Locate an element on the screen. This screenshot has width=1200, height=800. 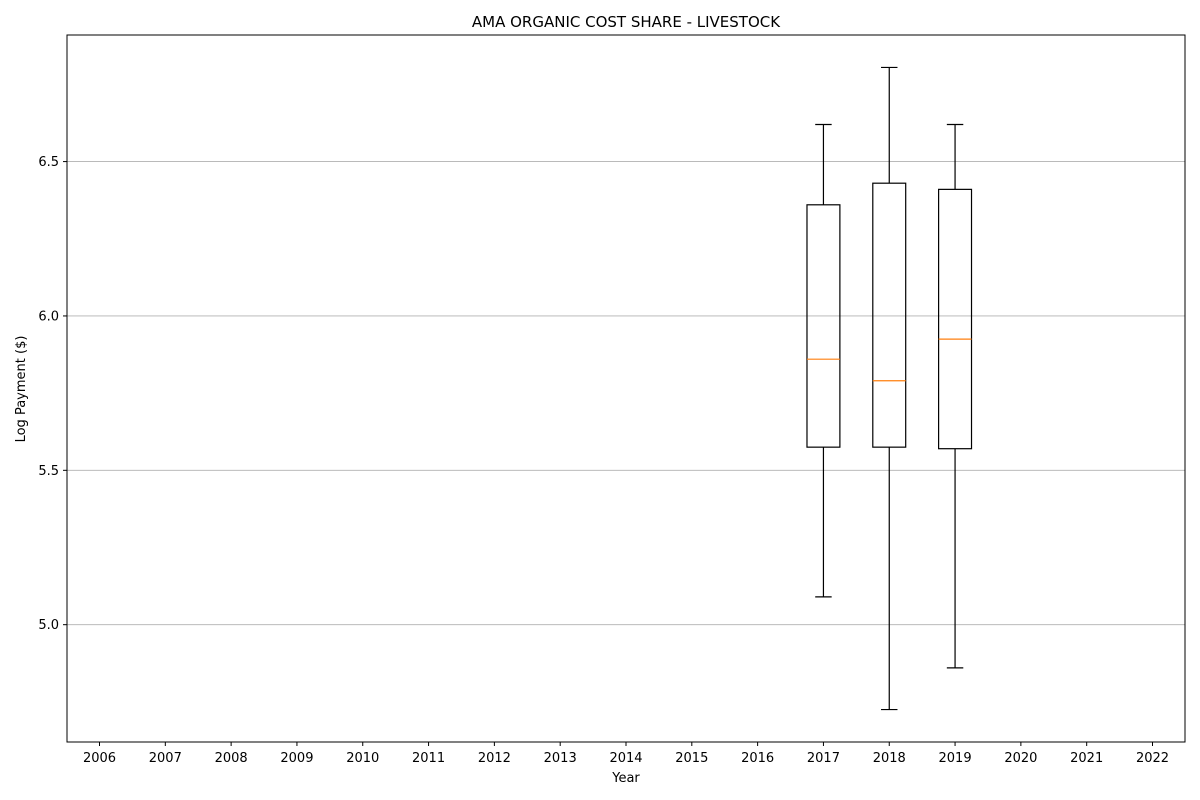
y-tick-label: 5.0 is located at coordinates (48, 625).